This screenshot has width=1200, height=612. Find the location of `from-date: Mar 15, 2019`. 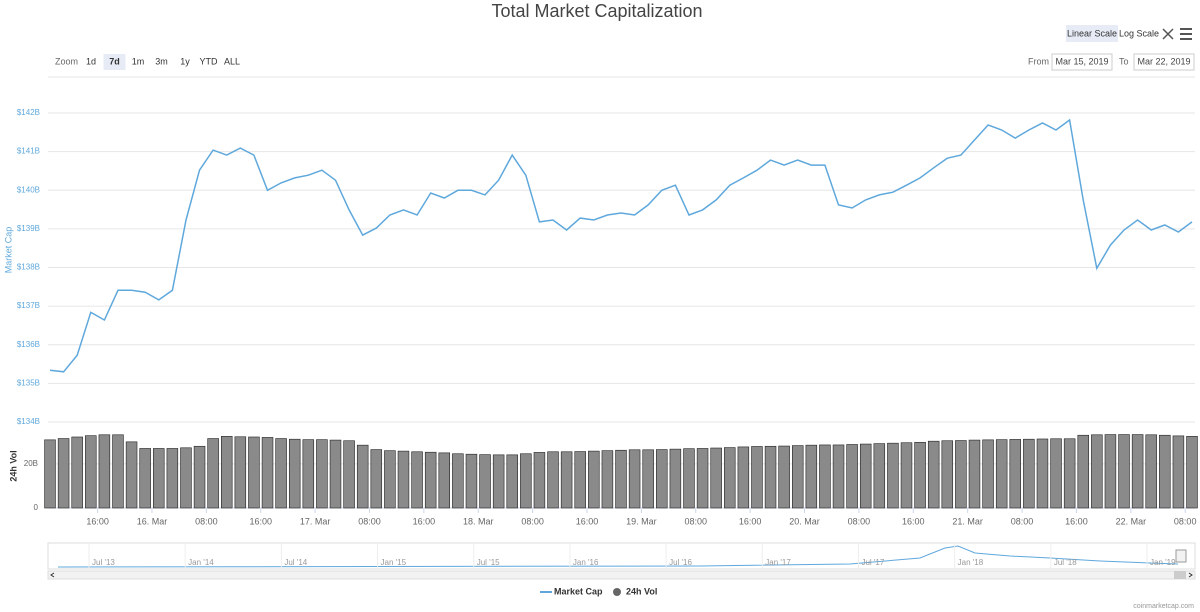

from-date: Mar 15, 2019 is located at coordinates (1081, 61).